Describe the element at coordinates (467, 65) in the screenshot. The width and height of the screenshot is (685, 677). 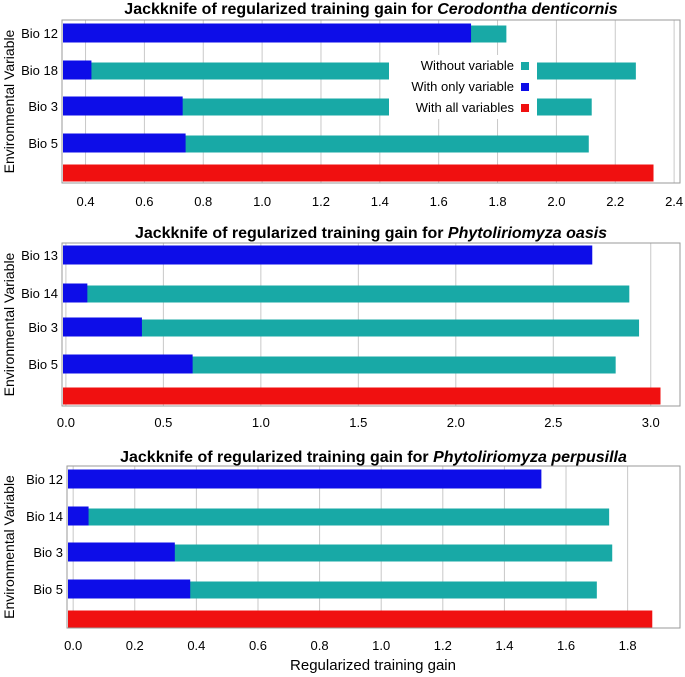
I see `legend-label: Without variable` at that location.